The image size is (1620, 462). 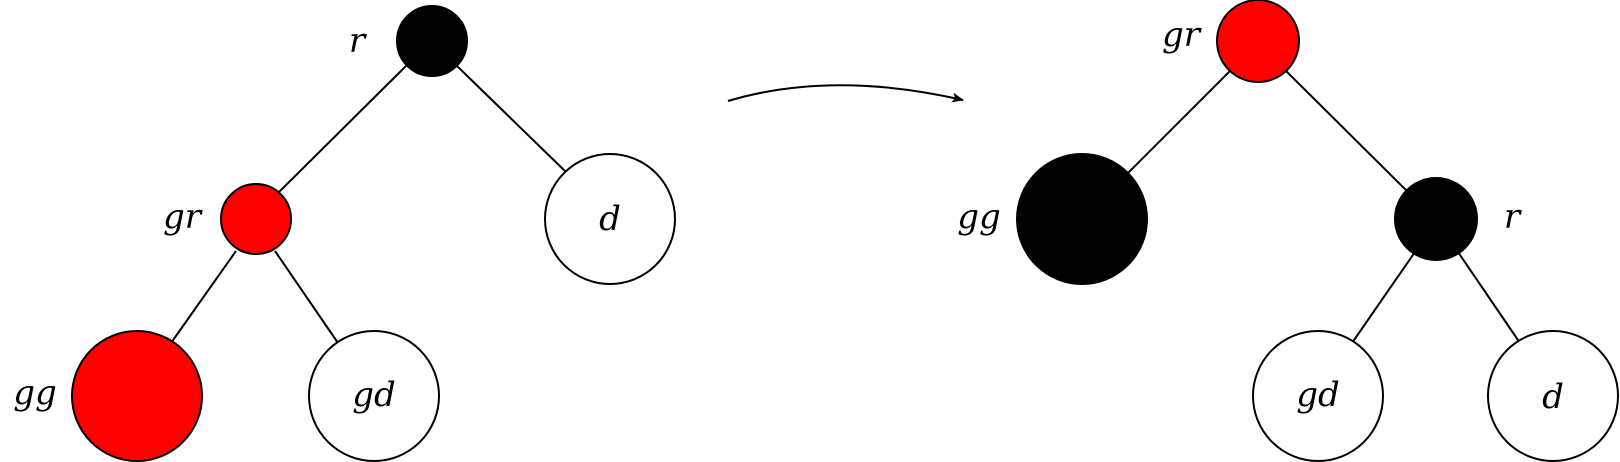 What do you see at coordinates (1180, 120) in the screenshot?
I see `edge-gr-gg-after` at bounding box center [1180, 120].